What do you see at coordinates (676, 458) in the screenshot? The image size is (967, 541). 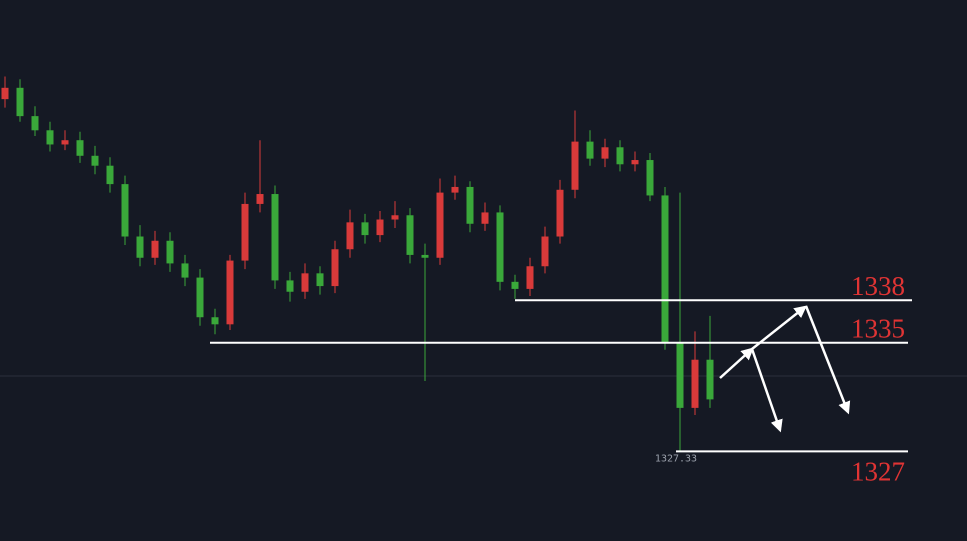 I see `low-label: 1327.33` at bounding box center [676, 458].